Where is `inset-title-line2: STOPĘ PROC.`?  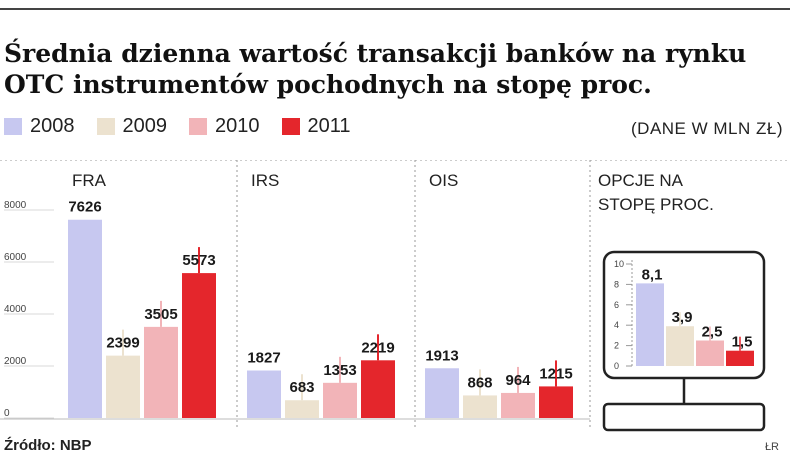
inset-title-line2: STOPĘ PROC. is located at coordinates (656, 204).